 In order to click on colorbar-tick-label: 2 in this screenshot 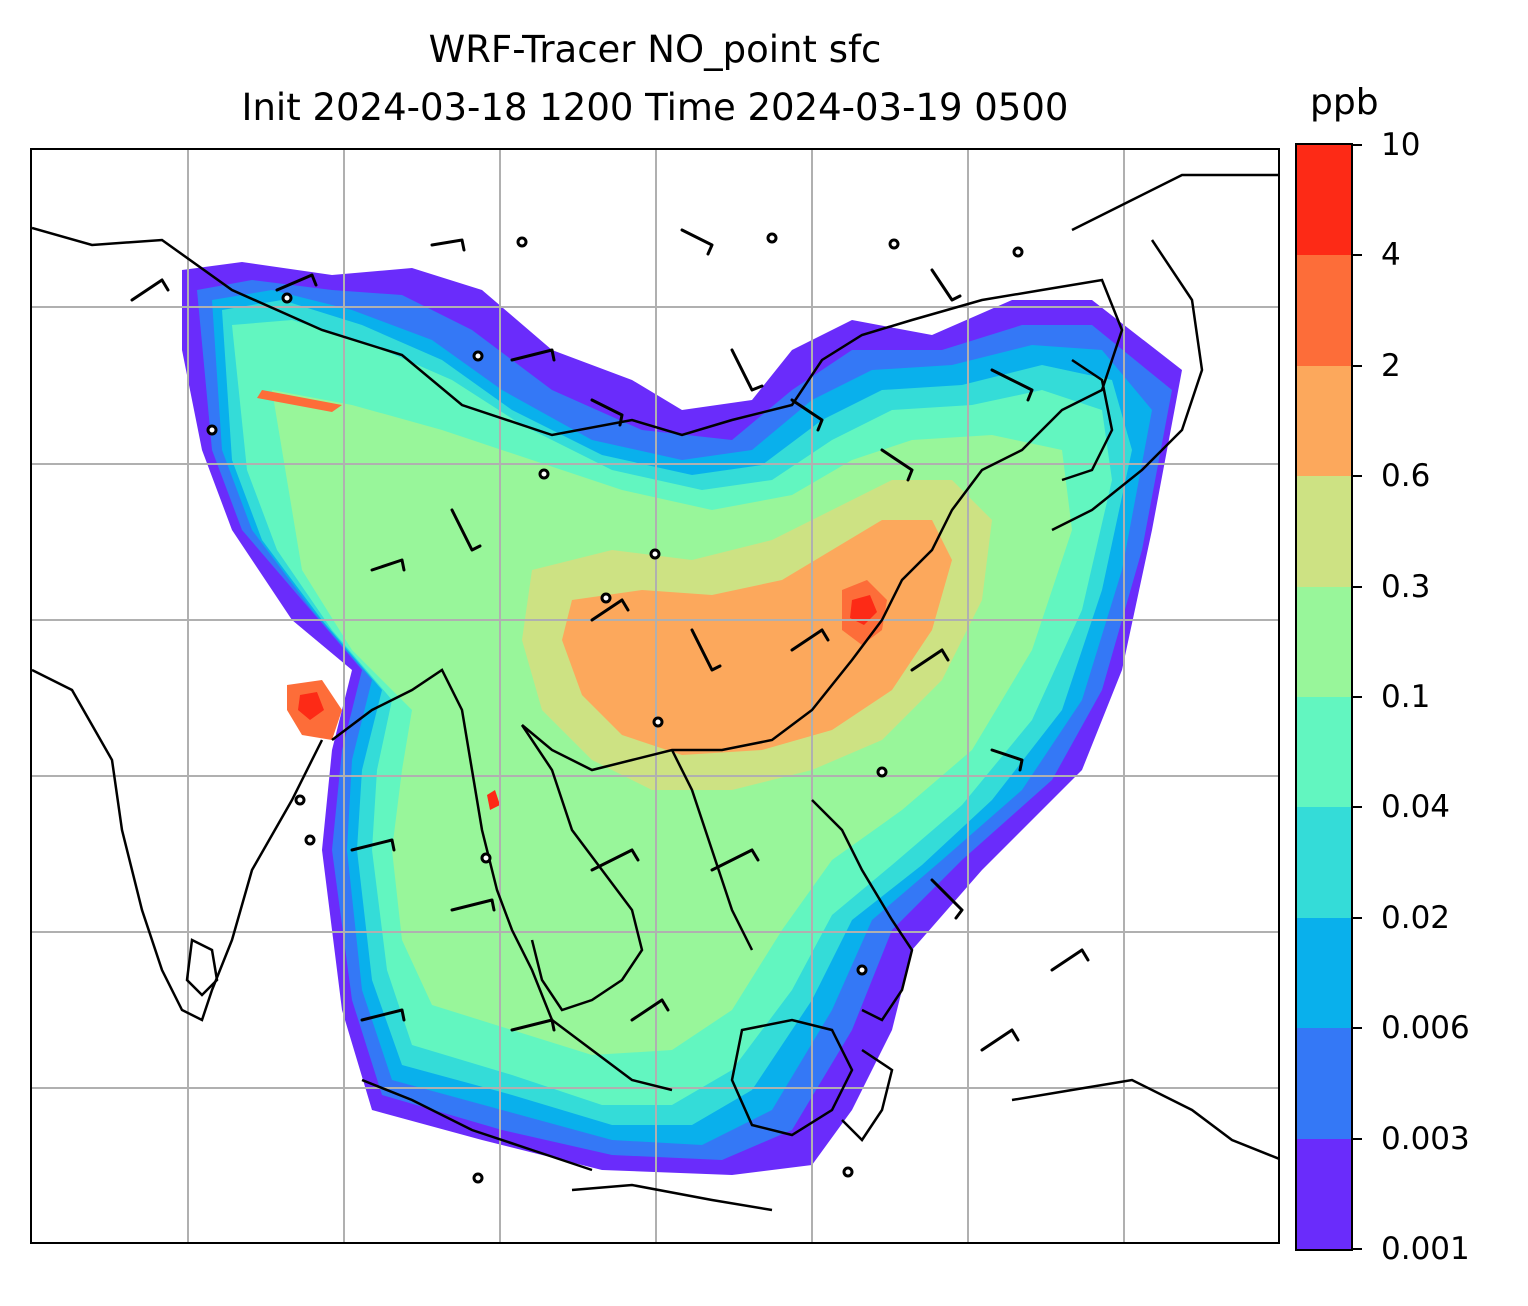, I will do `click(1391, 365)`.